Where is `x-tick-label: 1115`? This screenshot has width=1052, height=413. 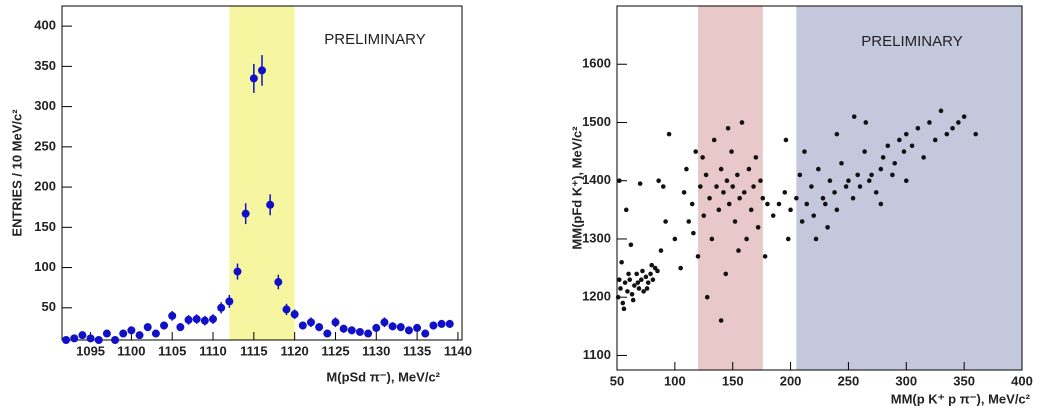
x-tick-label: 1115 is located at coordinates (254, 350).